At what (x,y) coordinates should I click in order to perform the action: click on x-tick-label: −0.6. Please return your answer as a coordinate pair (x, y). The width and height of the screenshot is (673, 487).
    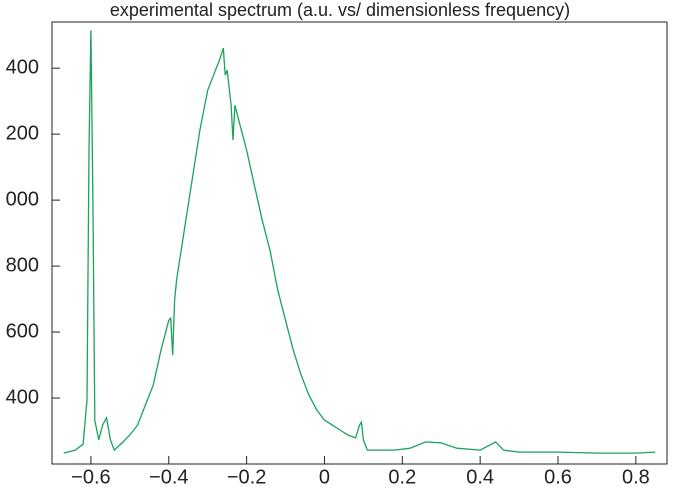
    Looking at the image, I should click on (90, 476).